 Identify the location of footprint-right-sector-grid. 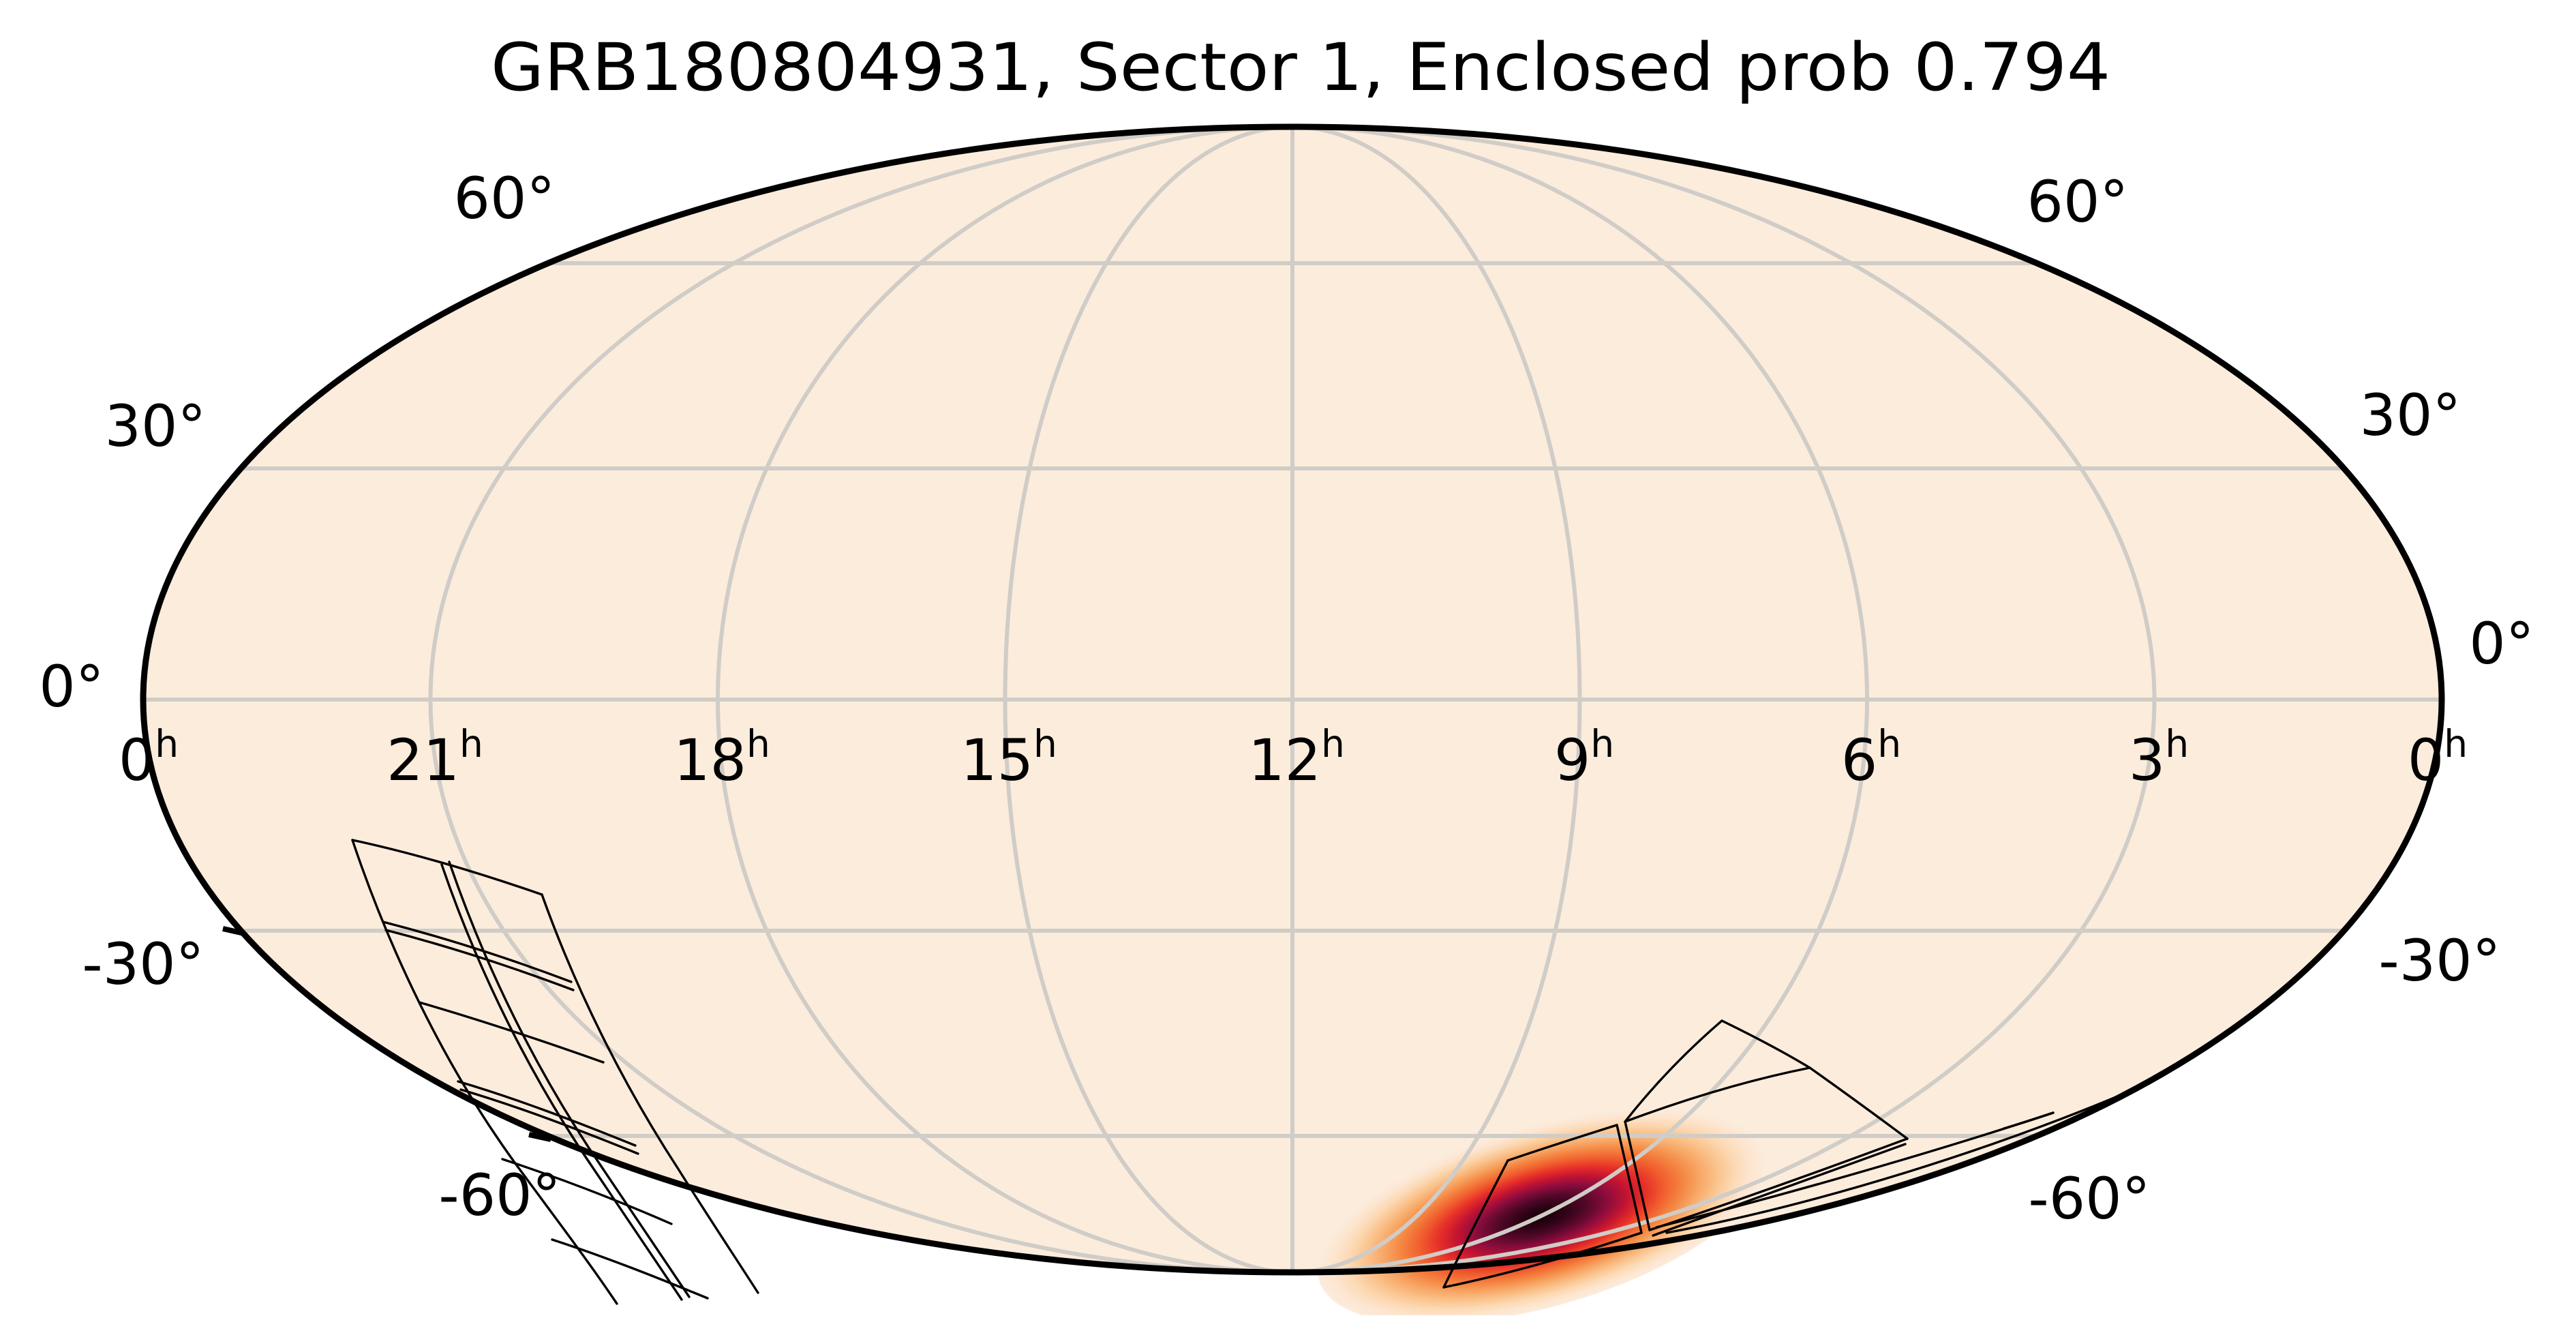
(1791, 1154).